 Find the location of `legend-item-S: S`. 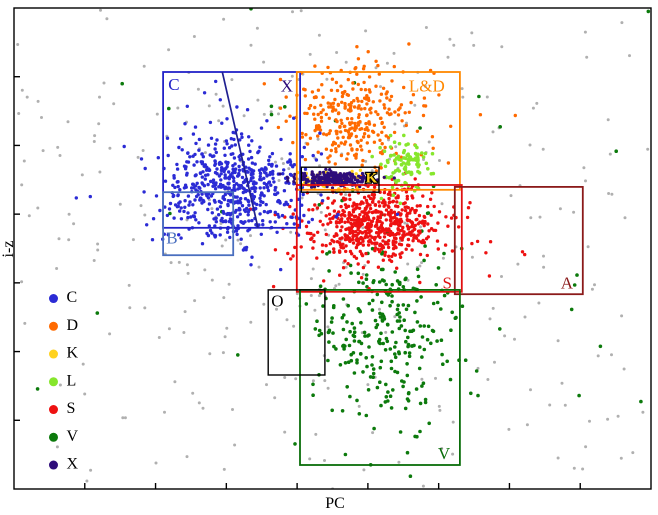

legend-item-S: S is located at coordinates (61, 408).